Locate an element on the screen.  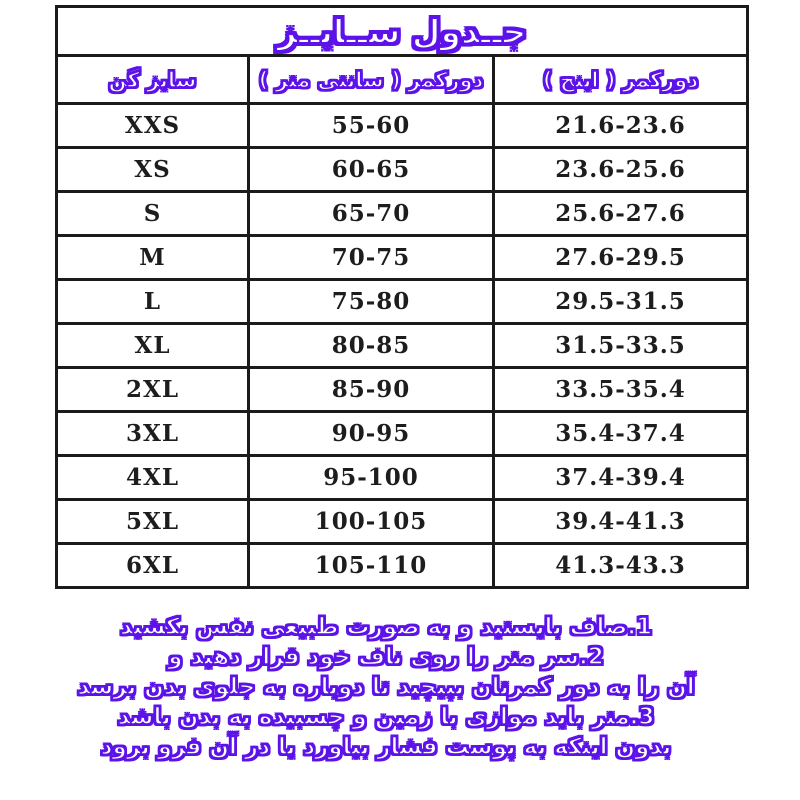
size-cell: 2XL is located at coordinates (152, 389).